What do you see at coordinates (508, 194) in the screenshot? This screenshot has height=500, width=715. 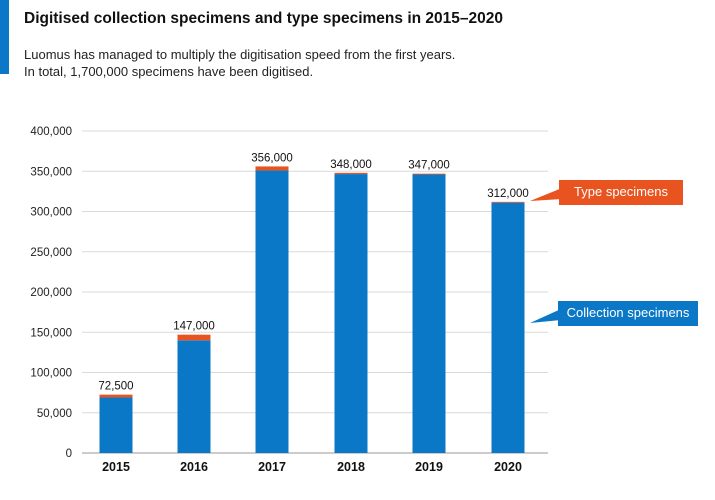 I see `bar-total-label: 312,000` at bounding box center [508, 194].